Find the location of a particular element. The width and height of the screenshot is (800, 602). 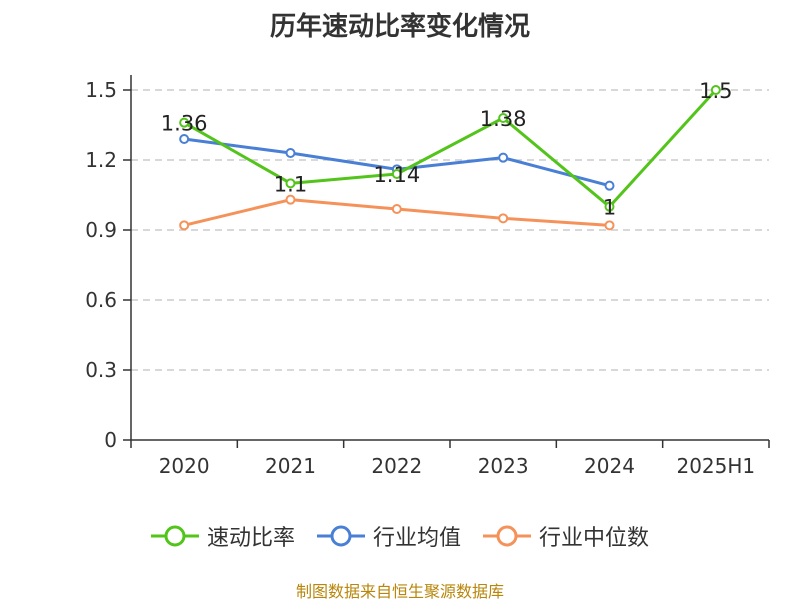

x-tick-label: 2021 is located at coordinates (290, 466).